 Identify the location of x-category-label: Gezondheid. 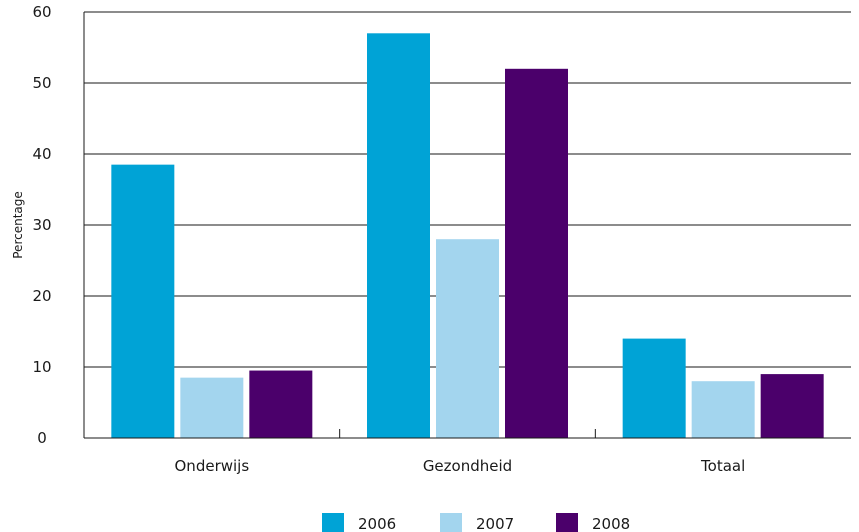
(467, 466).